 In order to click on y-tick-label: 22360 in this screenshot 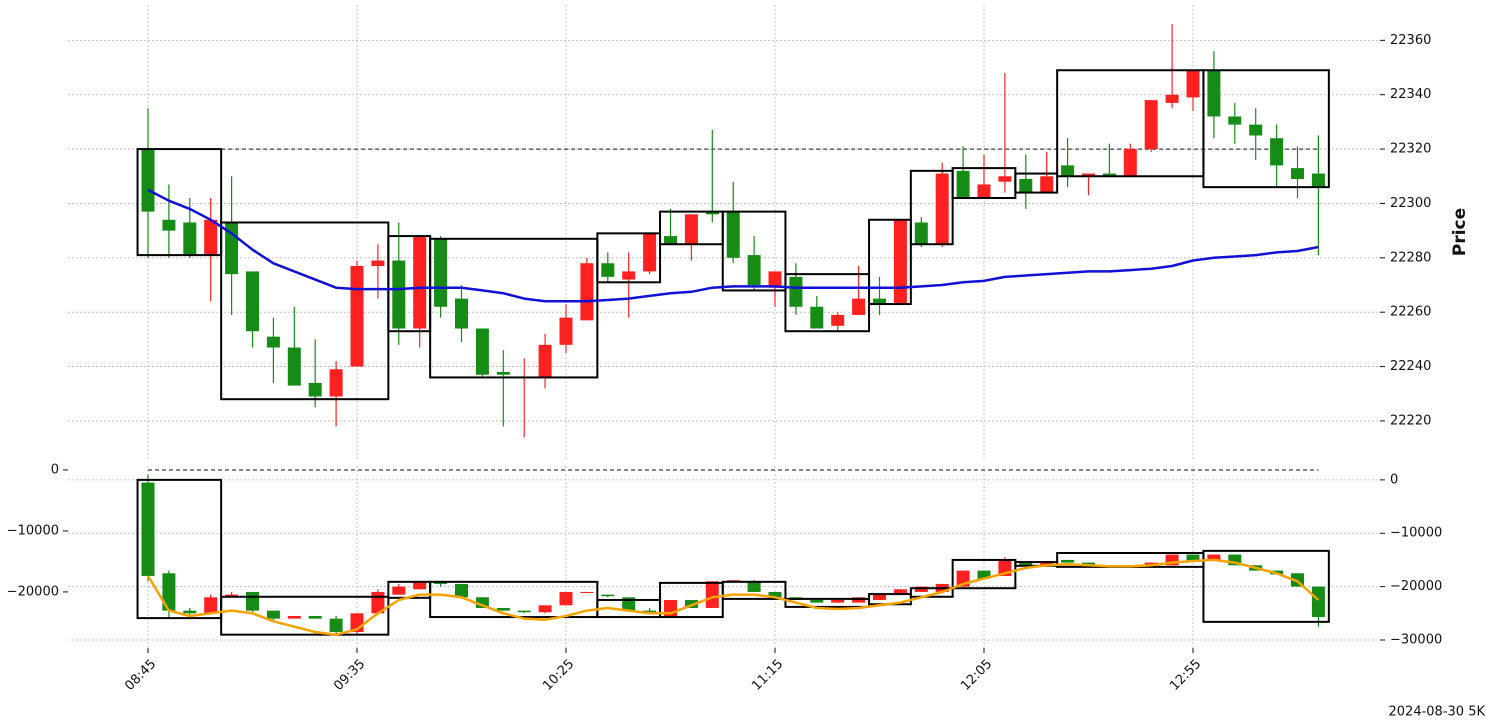, I will do `click(1410, 40)`.